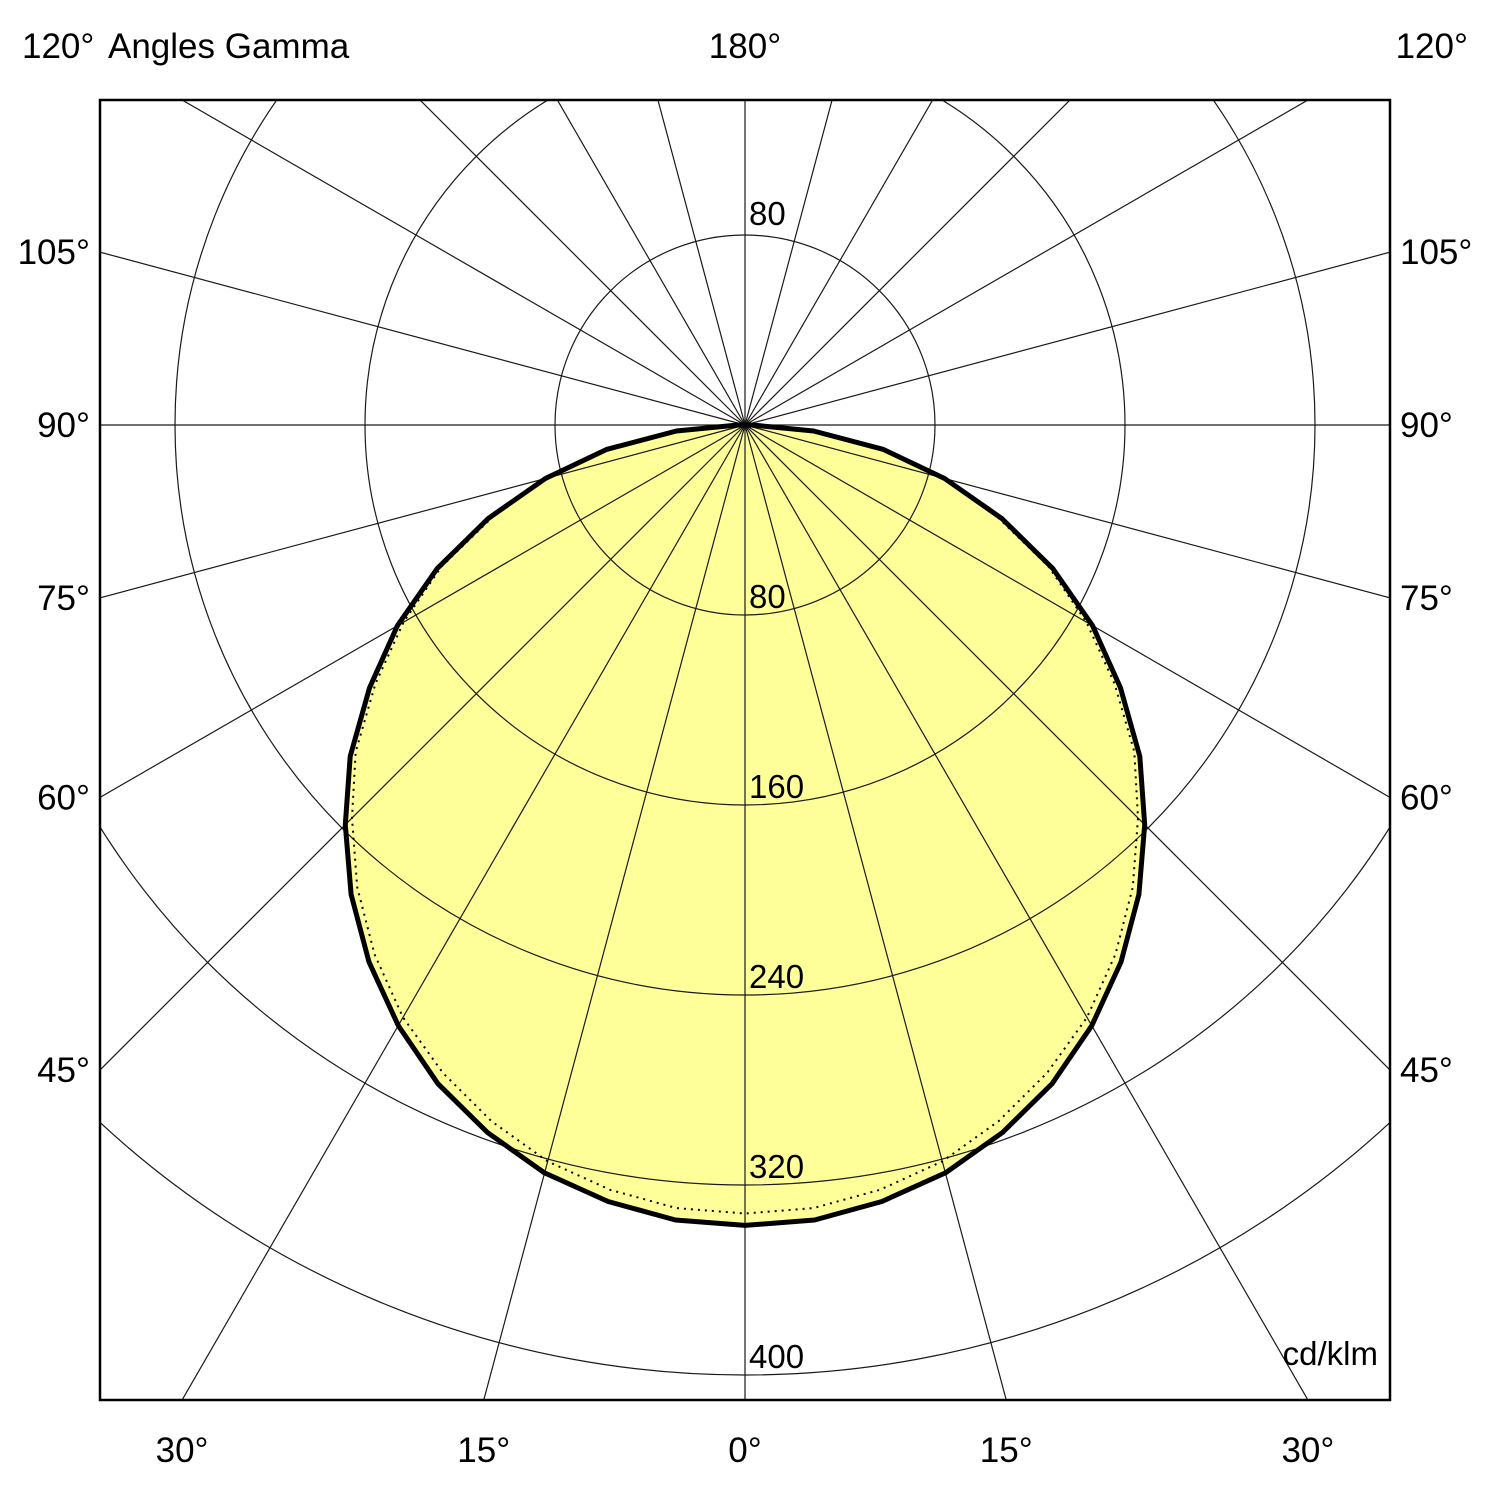 This screenshot has width=1490, height=1490. Describe the element at coordinates (63, 425) in the screenshot. I see `left-angle-label: 90°` at that location.